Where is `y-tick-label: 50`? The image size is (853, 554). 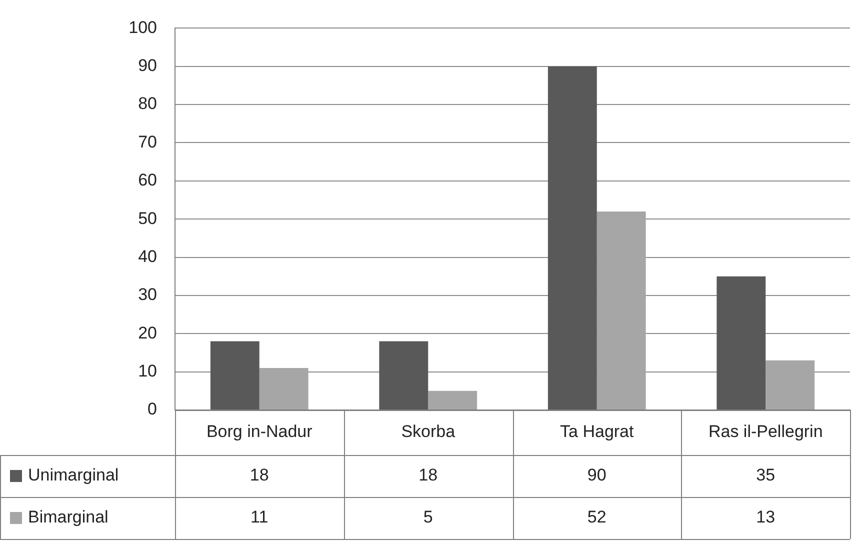 y-tick-label: 50 is located at coordinates (147, 218).